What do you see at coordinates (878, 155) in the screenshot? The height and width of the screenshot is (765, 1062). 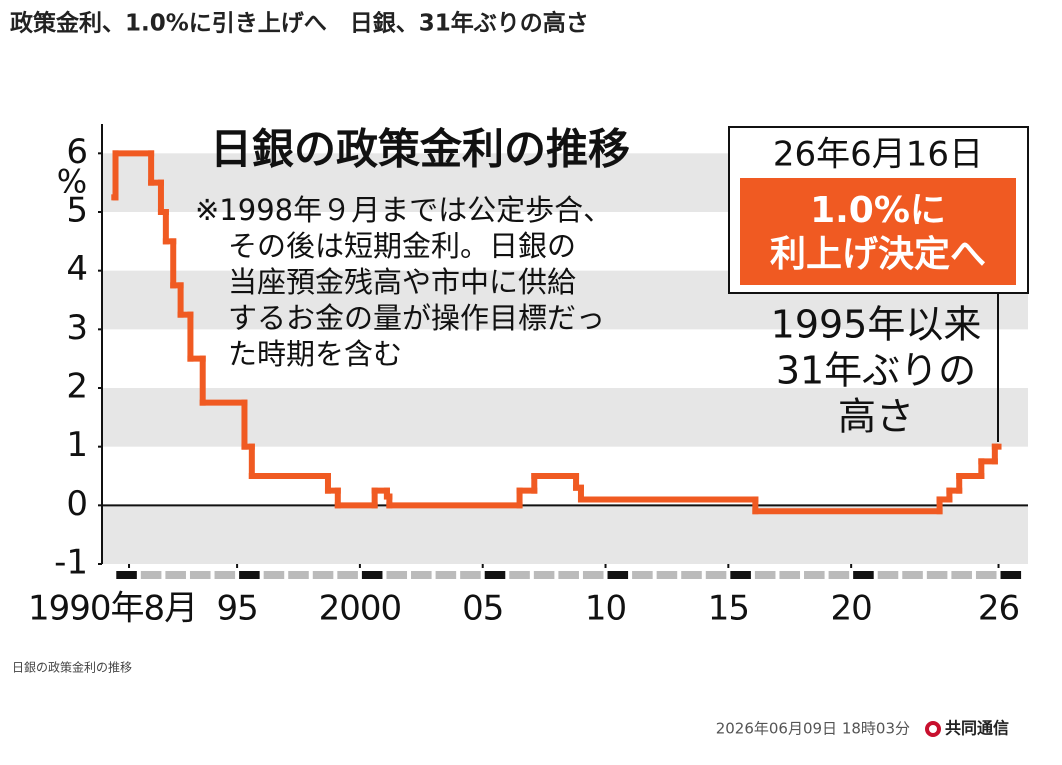 I see `callout-date: 26年6月16日` at bounding box center [878, 155].